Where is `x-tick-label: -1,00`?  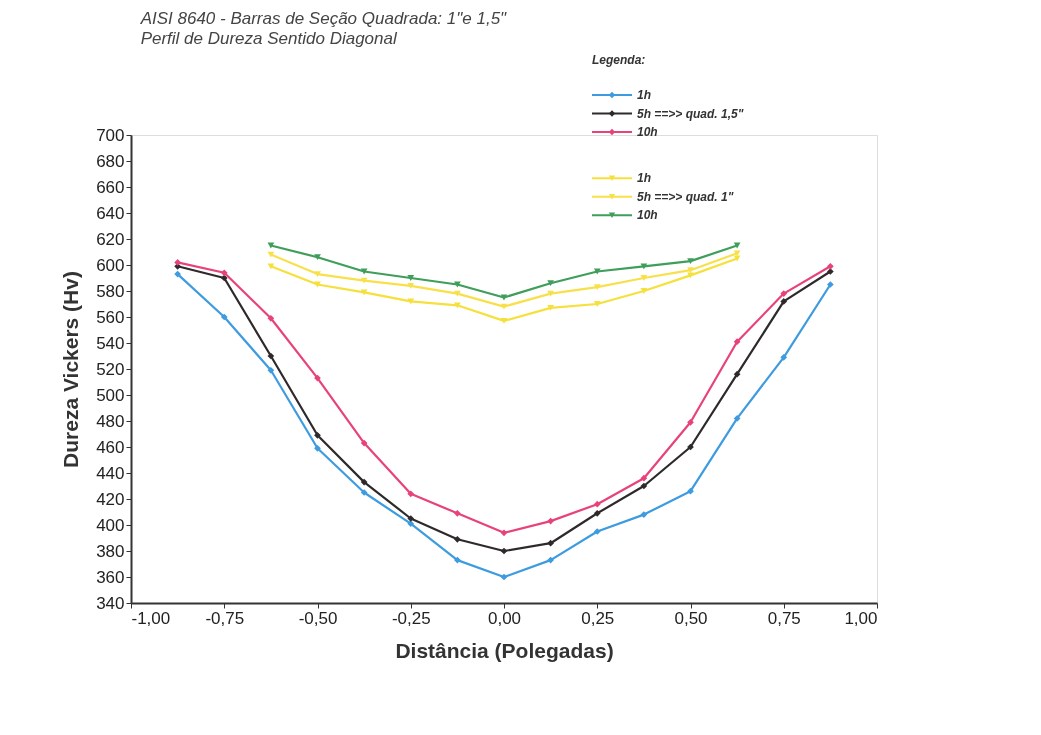 x-tick-label: -1,00 is located at coordinates (151, 618).